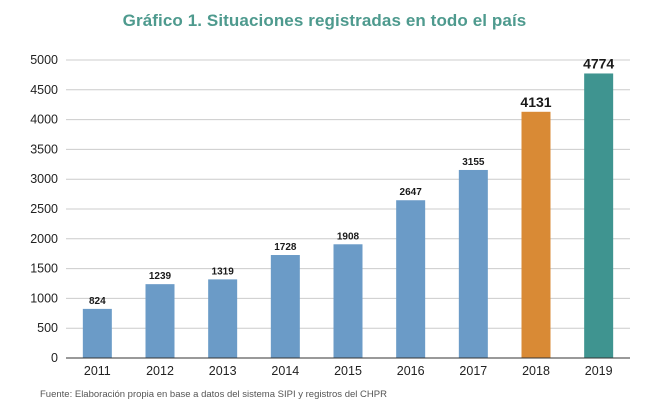 This screenshot has height=405, width=649. Describe the element at coordinates (535, 102) in the screenshot. I see `data-label-2018: 4131` at that location.